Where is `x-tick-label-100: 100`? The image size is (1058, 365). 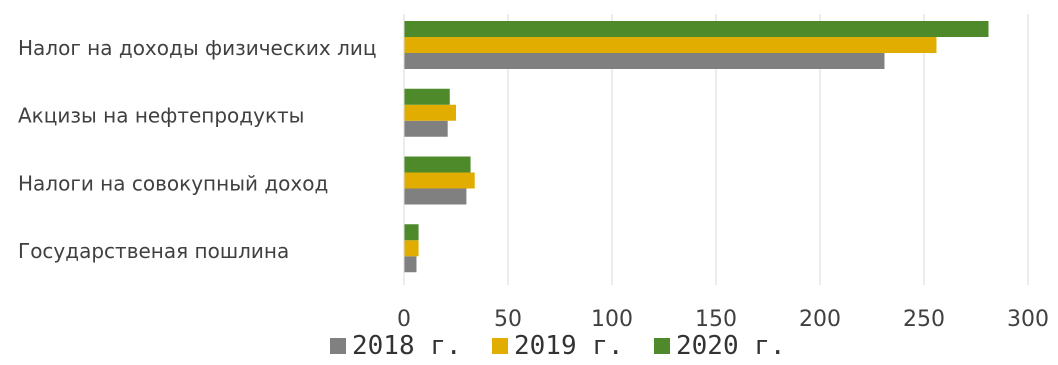
x-tick-label-100: 100 is located at coordinates (612, 319).